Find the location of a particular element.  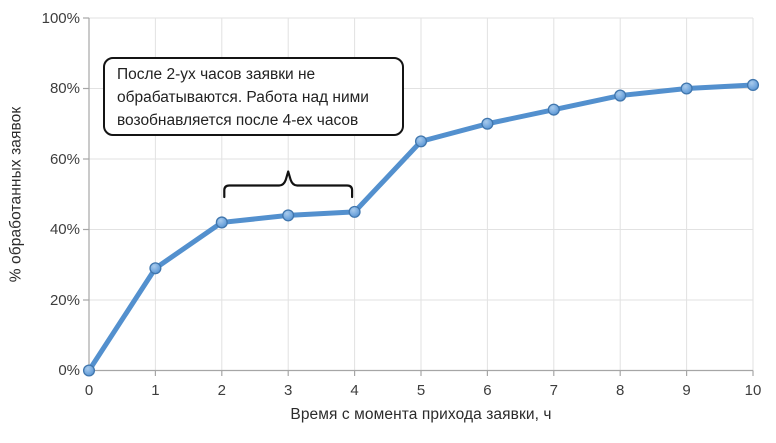

x-tick-label: 1 is located at coordinates (155, 390).